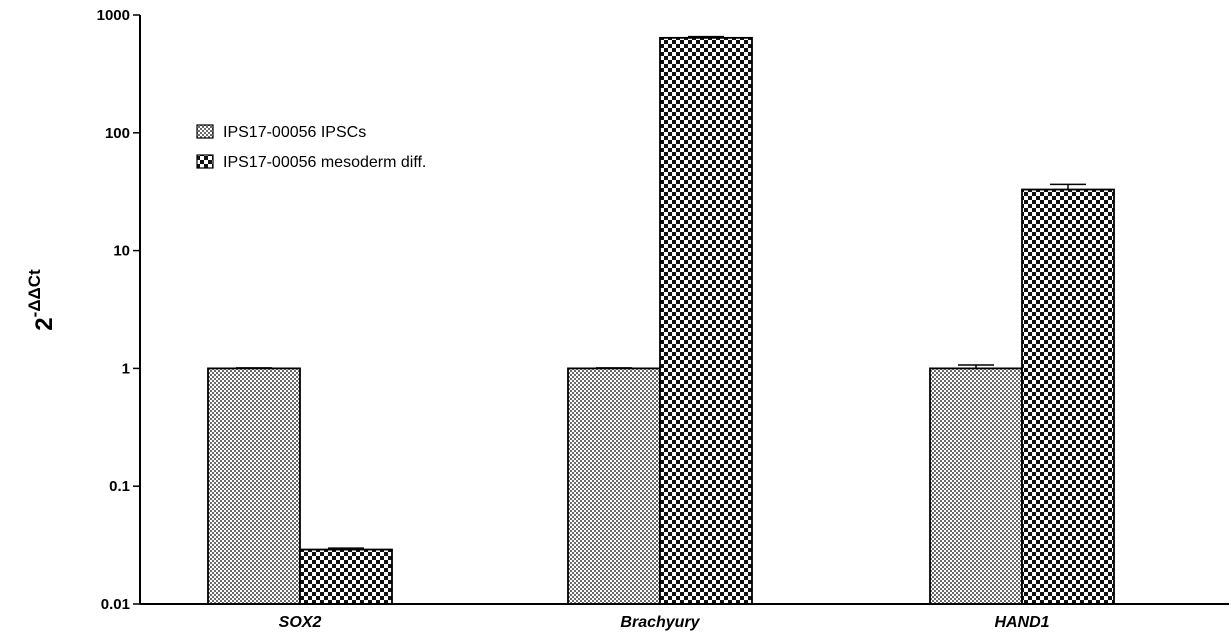 Image resolution: width=1231 pixels, height=637 pixels. I want to click on legend-item-ipscs: IPS17-00056 IPSCs, so click(281, 132).